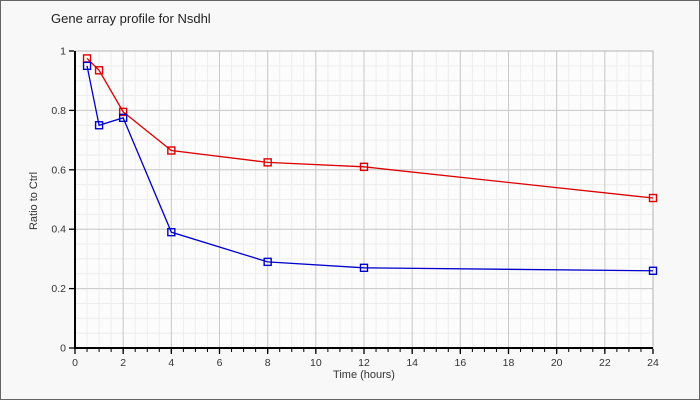 The image size is (700, 400). What do you see at coordinates (509, 363) in the screenshot?
I see `x-tick-label: 18` at bounding box center [509, 363].